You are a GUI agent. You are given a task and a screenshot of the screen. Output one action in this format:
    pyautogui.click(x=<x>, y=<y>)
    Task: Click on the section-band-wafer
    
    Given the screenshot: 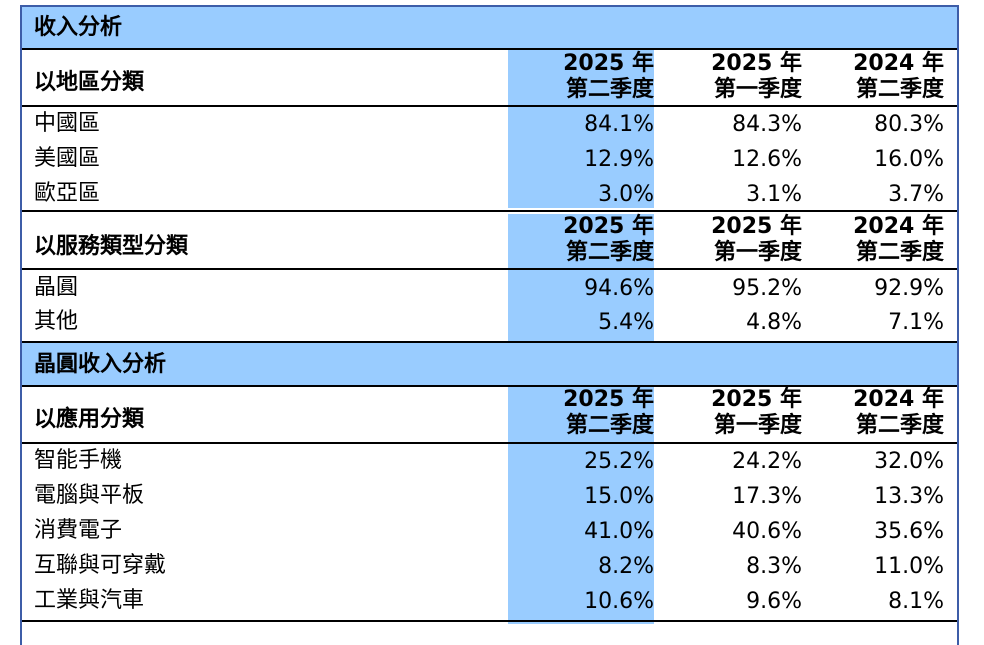 What is the action you would take?
    pyautogui.click(x=489, y=364)
    